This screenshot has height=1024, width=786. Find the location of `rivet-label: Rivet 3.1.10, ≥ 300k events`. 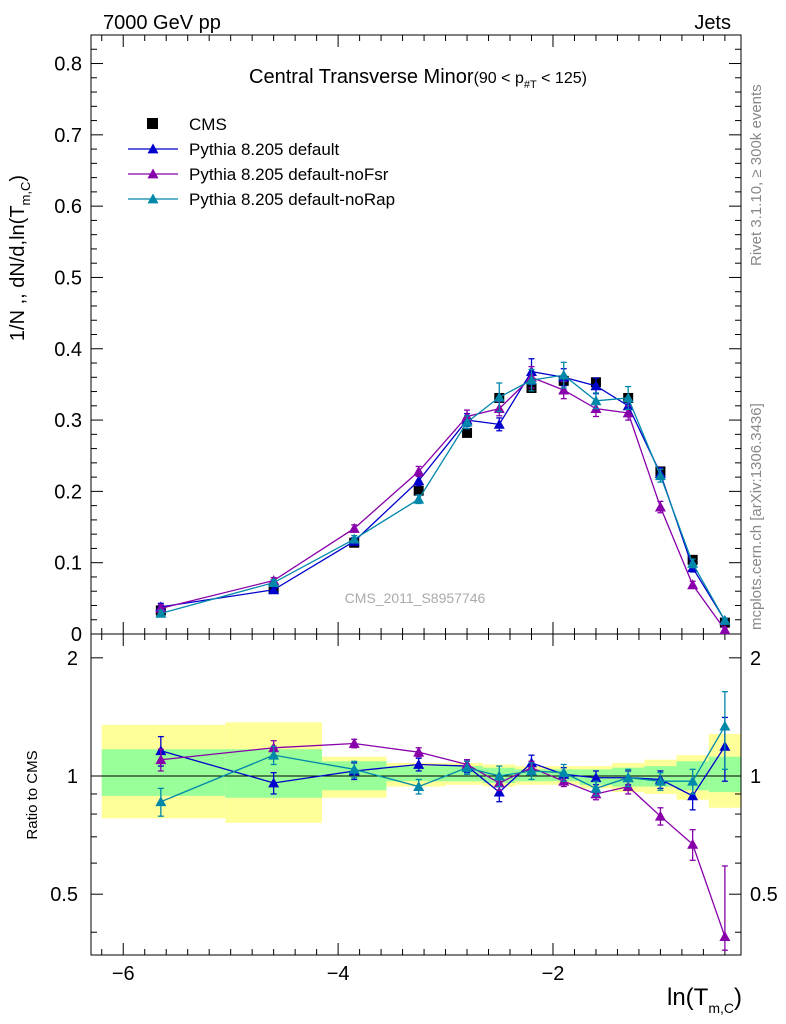

rivet-label: Rivet 3.1.10, ≥ 300k events is located at coordinates (756, 175).